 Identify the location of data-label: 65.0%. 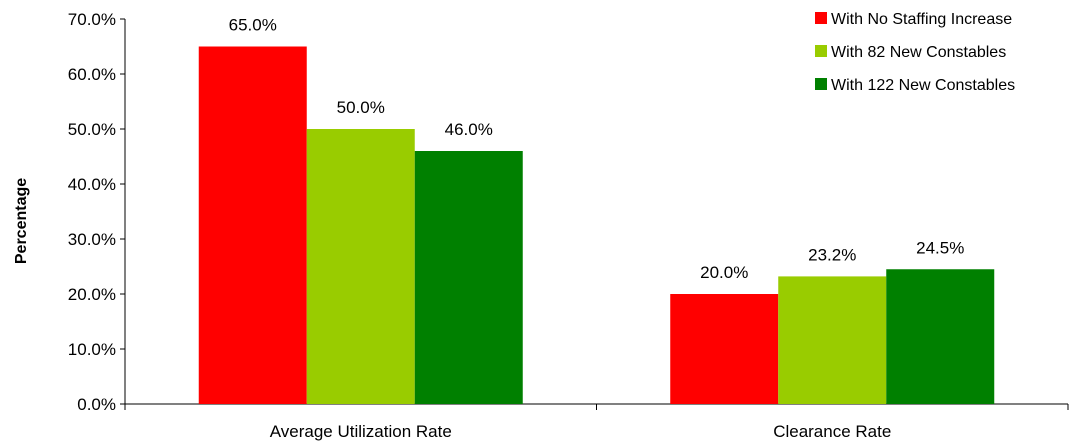
(253, 25).